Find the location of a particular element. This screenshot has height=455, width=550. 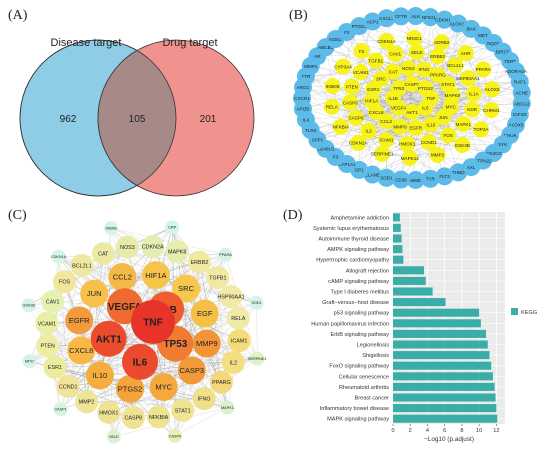

node-b-il1a: IL1A is located at coordinates (473, 93).